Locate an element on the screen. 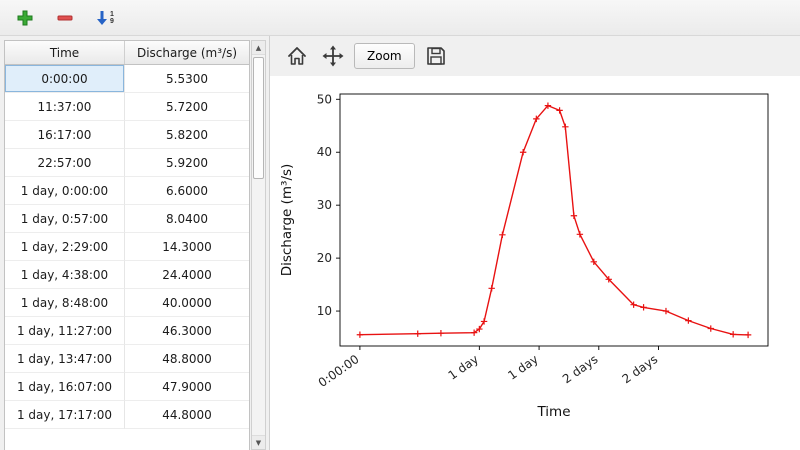 Image resolution: width=800 pixels, height=450 pixels. table-row: 22:57:00 5.9200 is located at coordinates (127, 163).